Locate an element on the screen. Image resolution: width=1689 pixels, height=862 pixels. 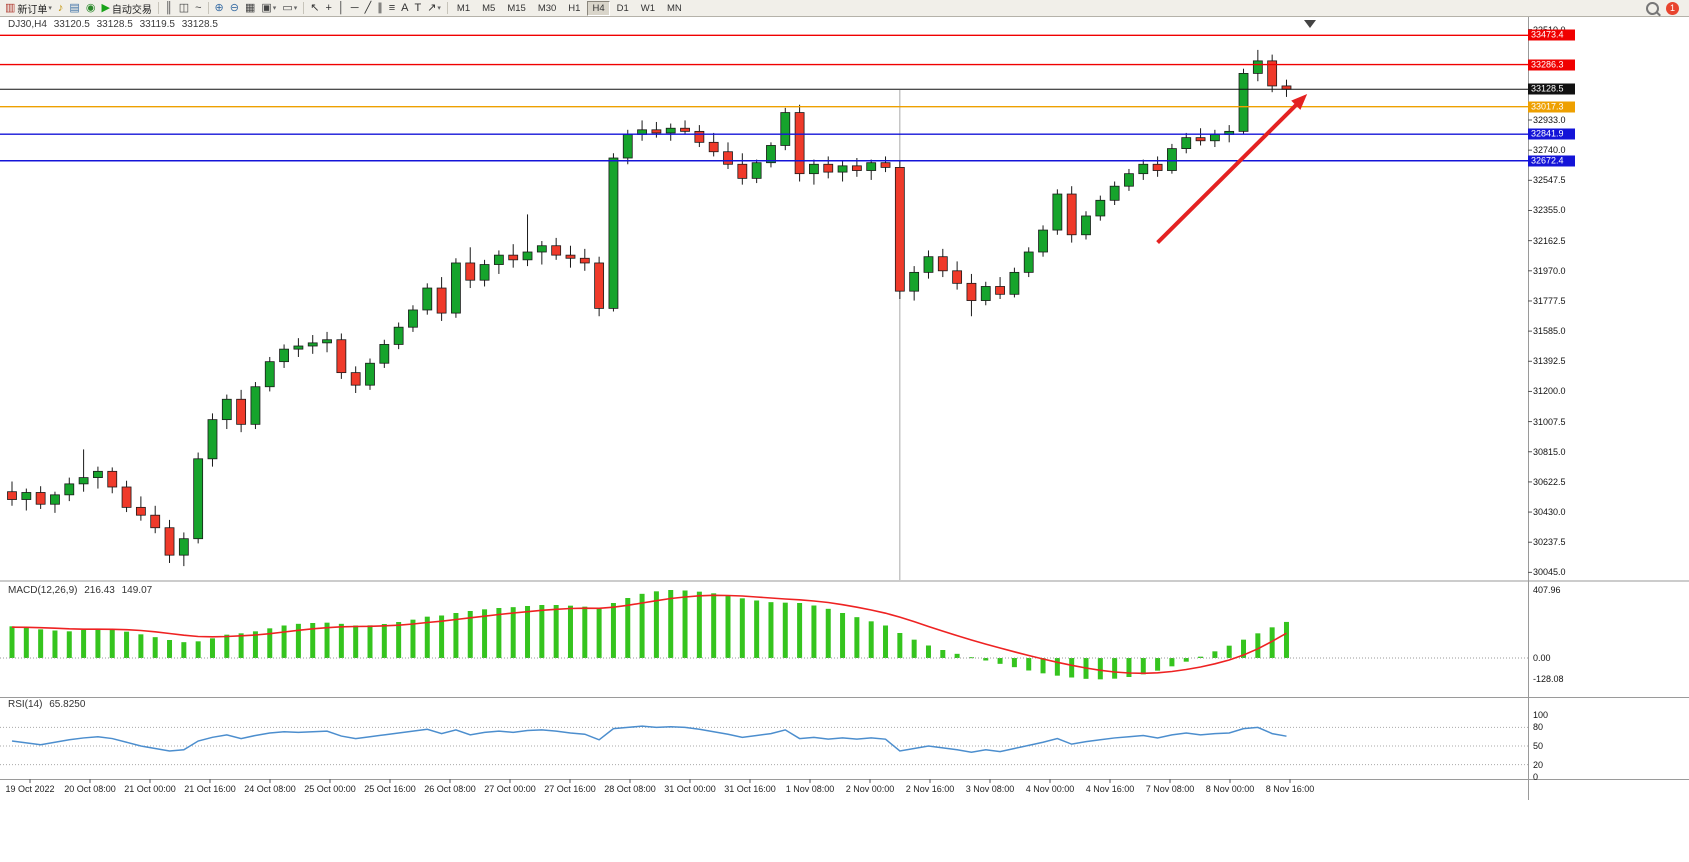
horizontal-line-tool-button: ─ is located at coordinates (355, 8).